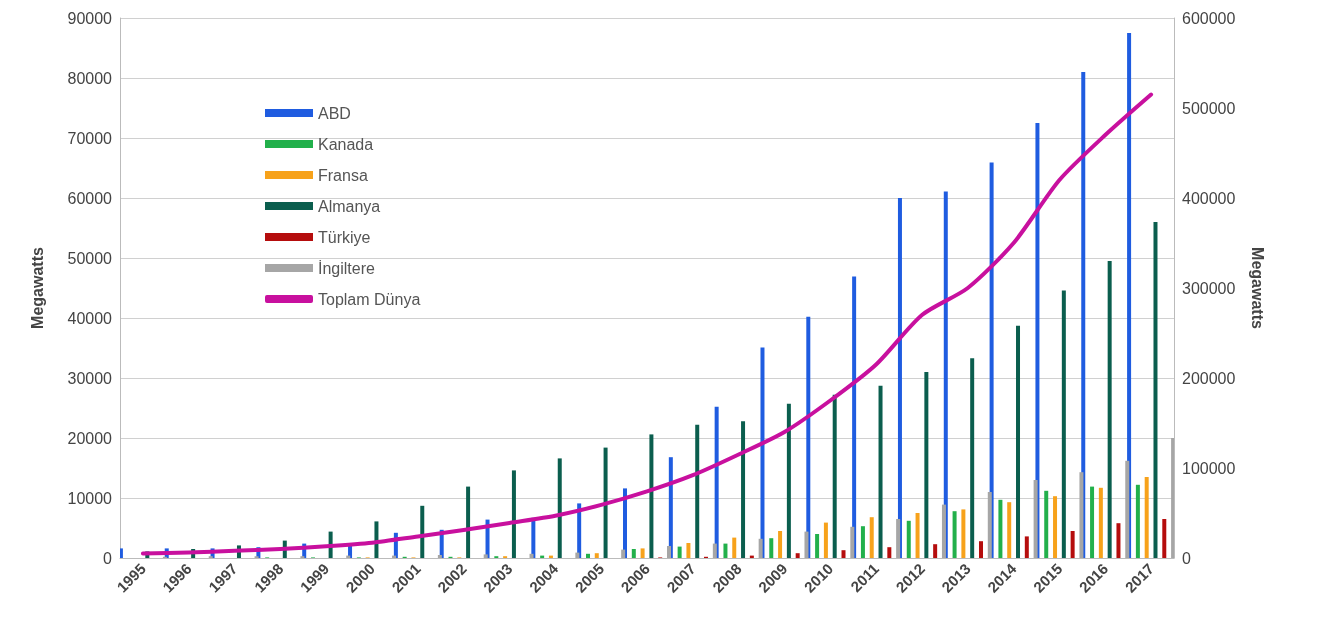 This screenshot has width=1329, height=628. I want to click on legend-label: Almanya, so click(349, 206).